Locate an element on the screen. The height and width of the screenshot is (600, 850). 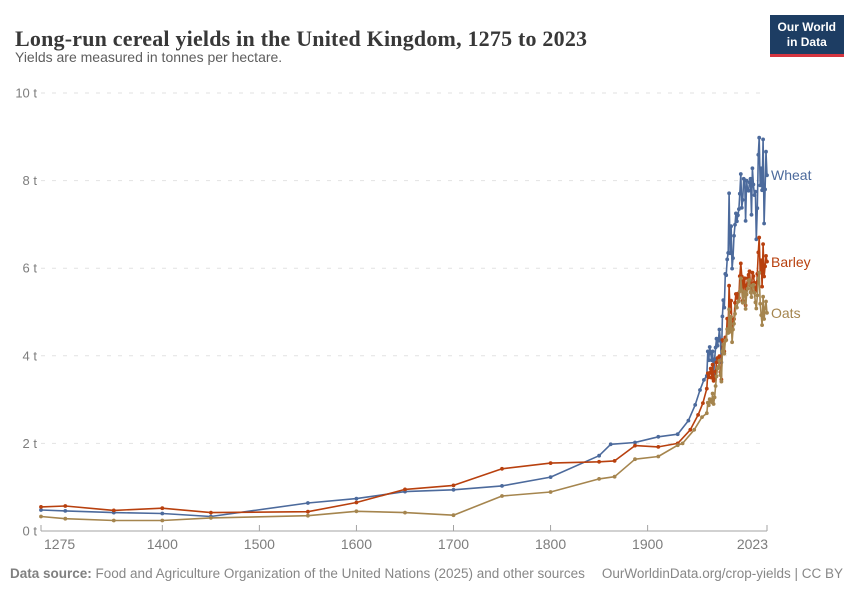
credit-link: OurWorldinData.org/crop-yields | CC BY is located at coordinates (722, 573).